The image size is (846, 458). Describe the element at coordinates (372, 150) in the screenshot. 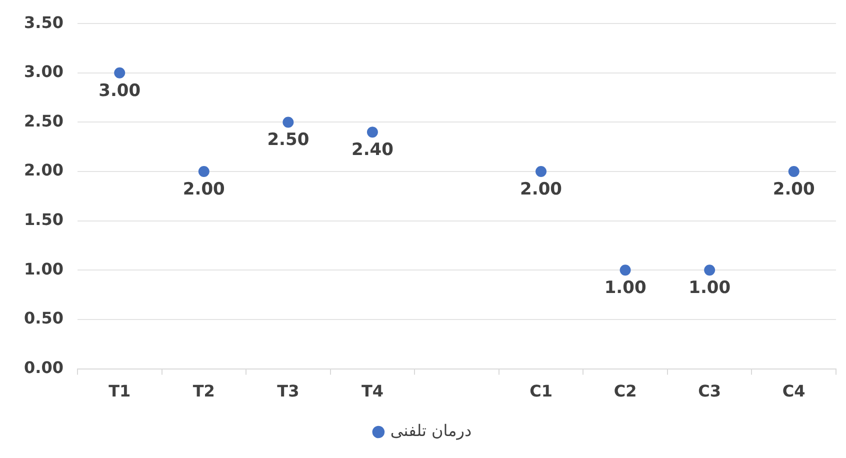

I see `data-label: 2.40` at that location.